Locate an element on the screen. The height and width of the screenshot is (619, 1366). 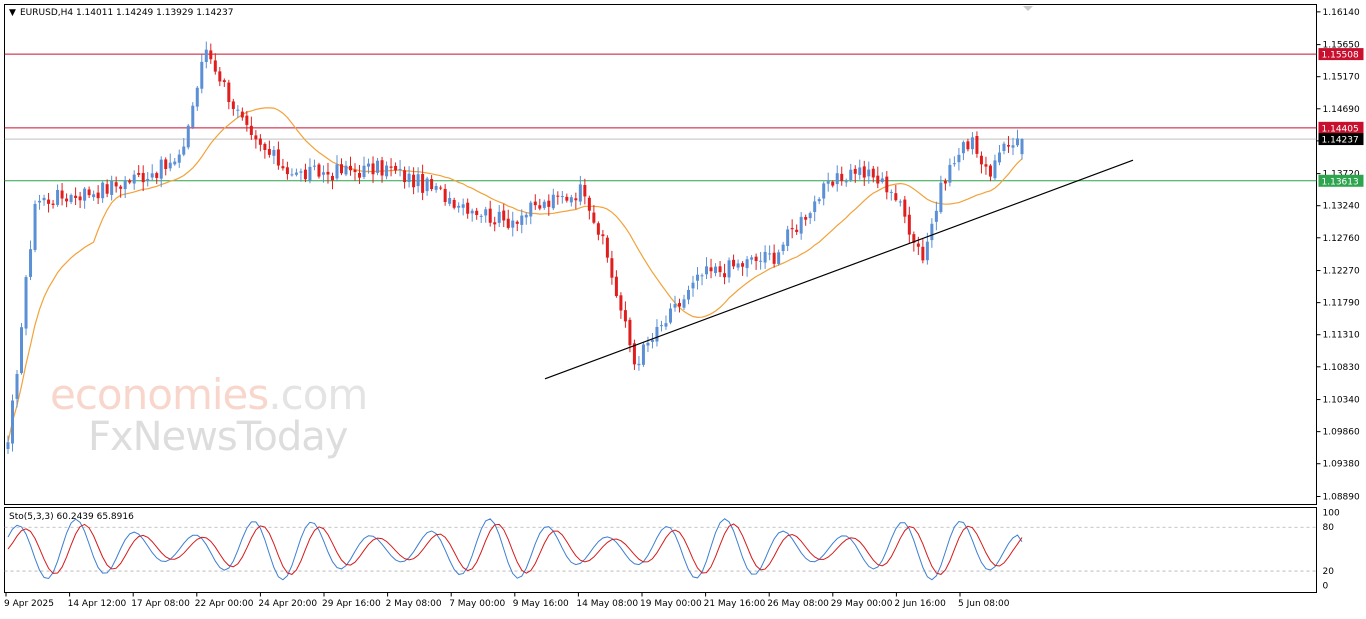
stoch-axis: 100 80 20 0 is located at coordinates (1331, 550).